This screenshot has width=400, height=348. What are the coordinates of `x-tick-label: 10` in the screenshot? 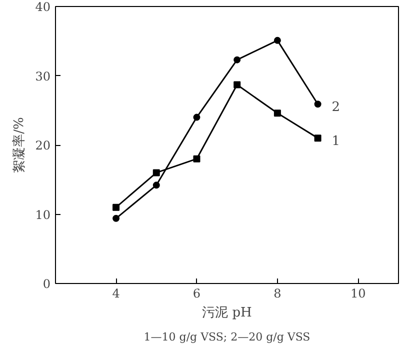 It's located at (358, 293).